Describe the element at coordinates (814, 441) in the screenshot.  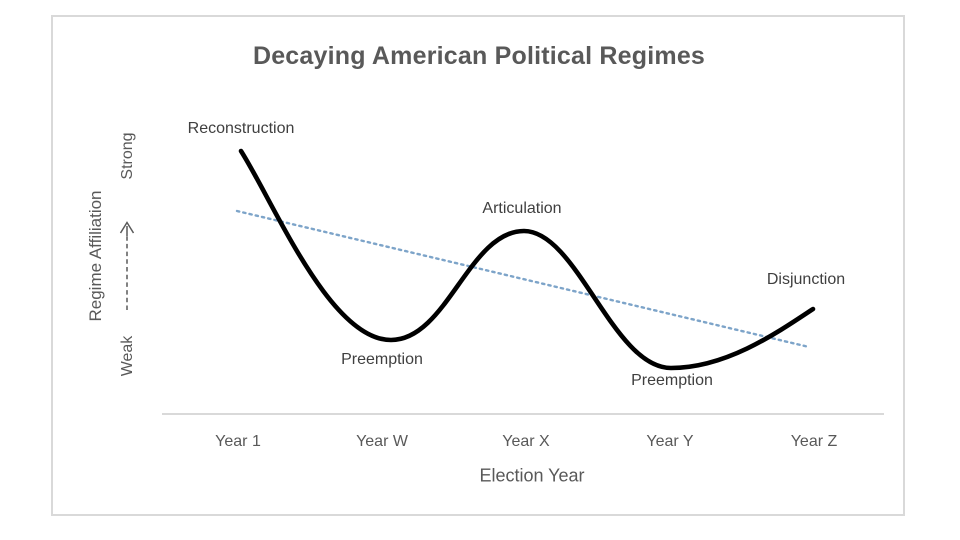
I see `x-tick-year-z: Year Z` at that location.